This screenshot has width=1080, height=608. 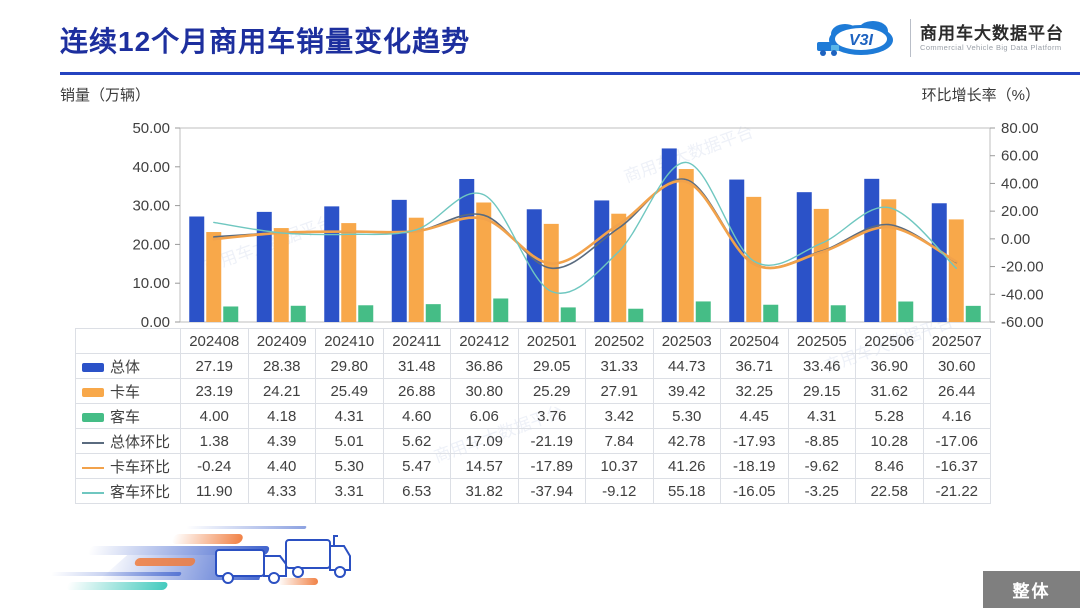 What do you see at coordinates (754, 391) in the screenshot?
I see `value-cell: 32.25` at bounding box center [754, 391].